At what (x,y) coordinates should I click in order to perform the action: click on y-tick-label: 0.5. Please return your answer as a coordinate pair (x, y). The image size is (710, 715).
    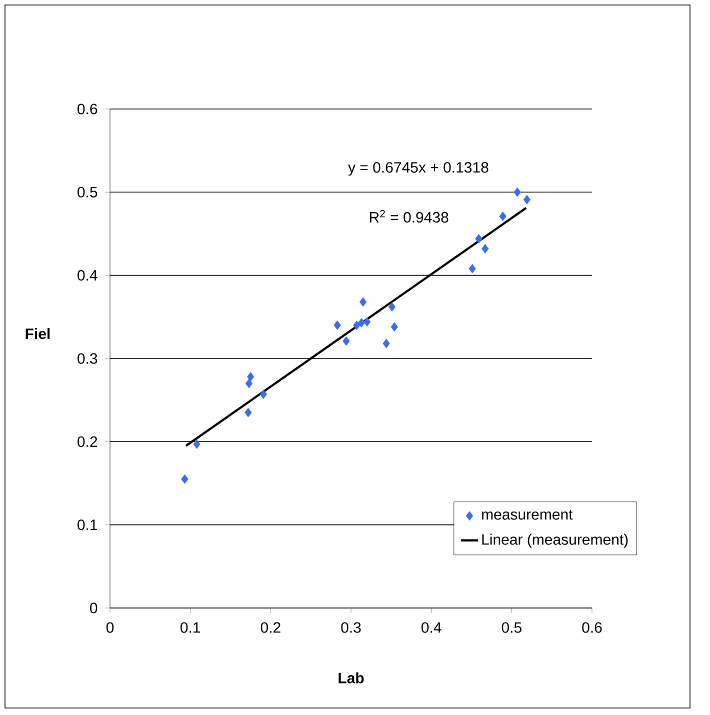
    Looking at the image, I should click on (88, 192).